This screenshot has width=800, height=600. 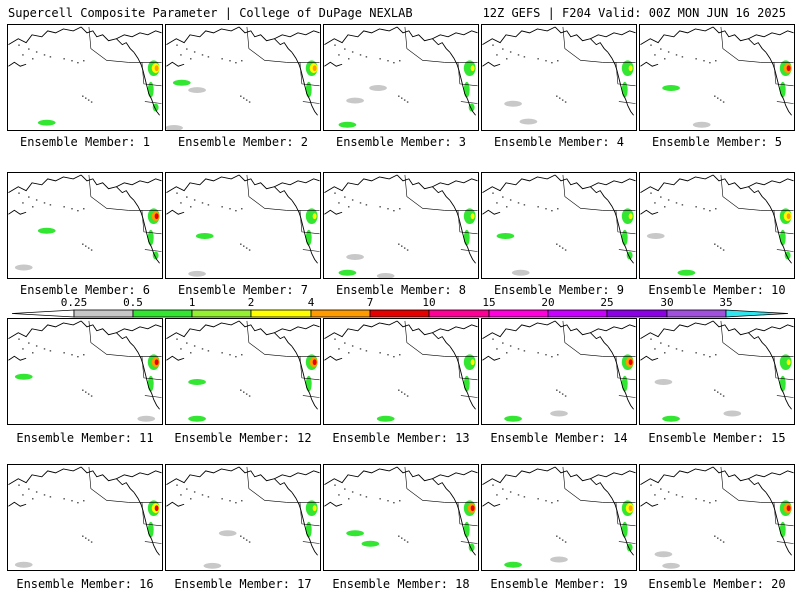 What do you see at coordinates (717, 584) in the screenshot?
I see `ensemble-member-label: Ensemble Member: 20` at bounding box center [717, 584].